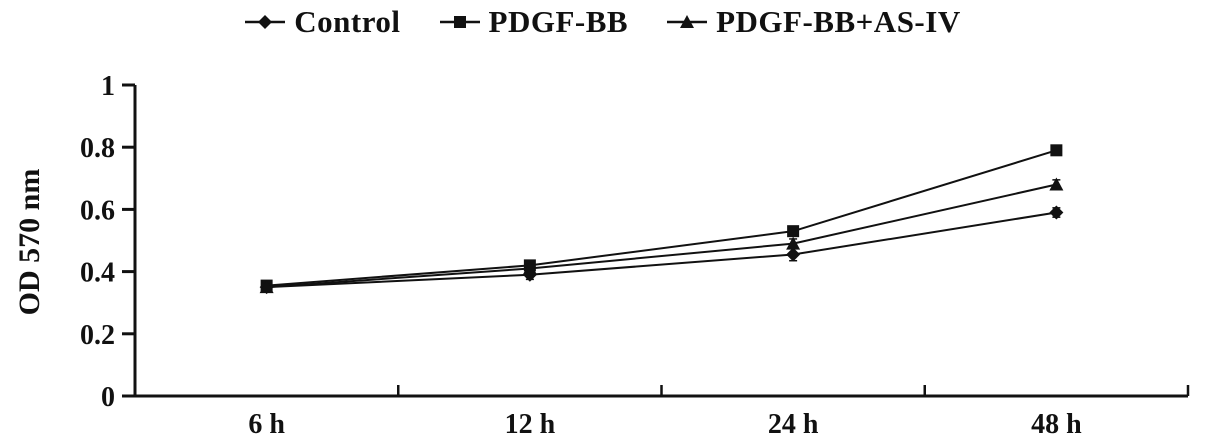  I want to click on y-tick-label: 0.8, so click(97, 148).